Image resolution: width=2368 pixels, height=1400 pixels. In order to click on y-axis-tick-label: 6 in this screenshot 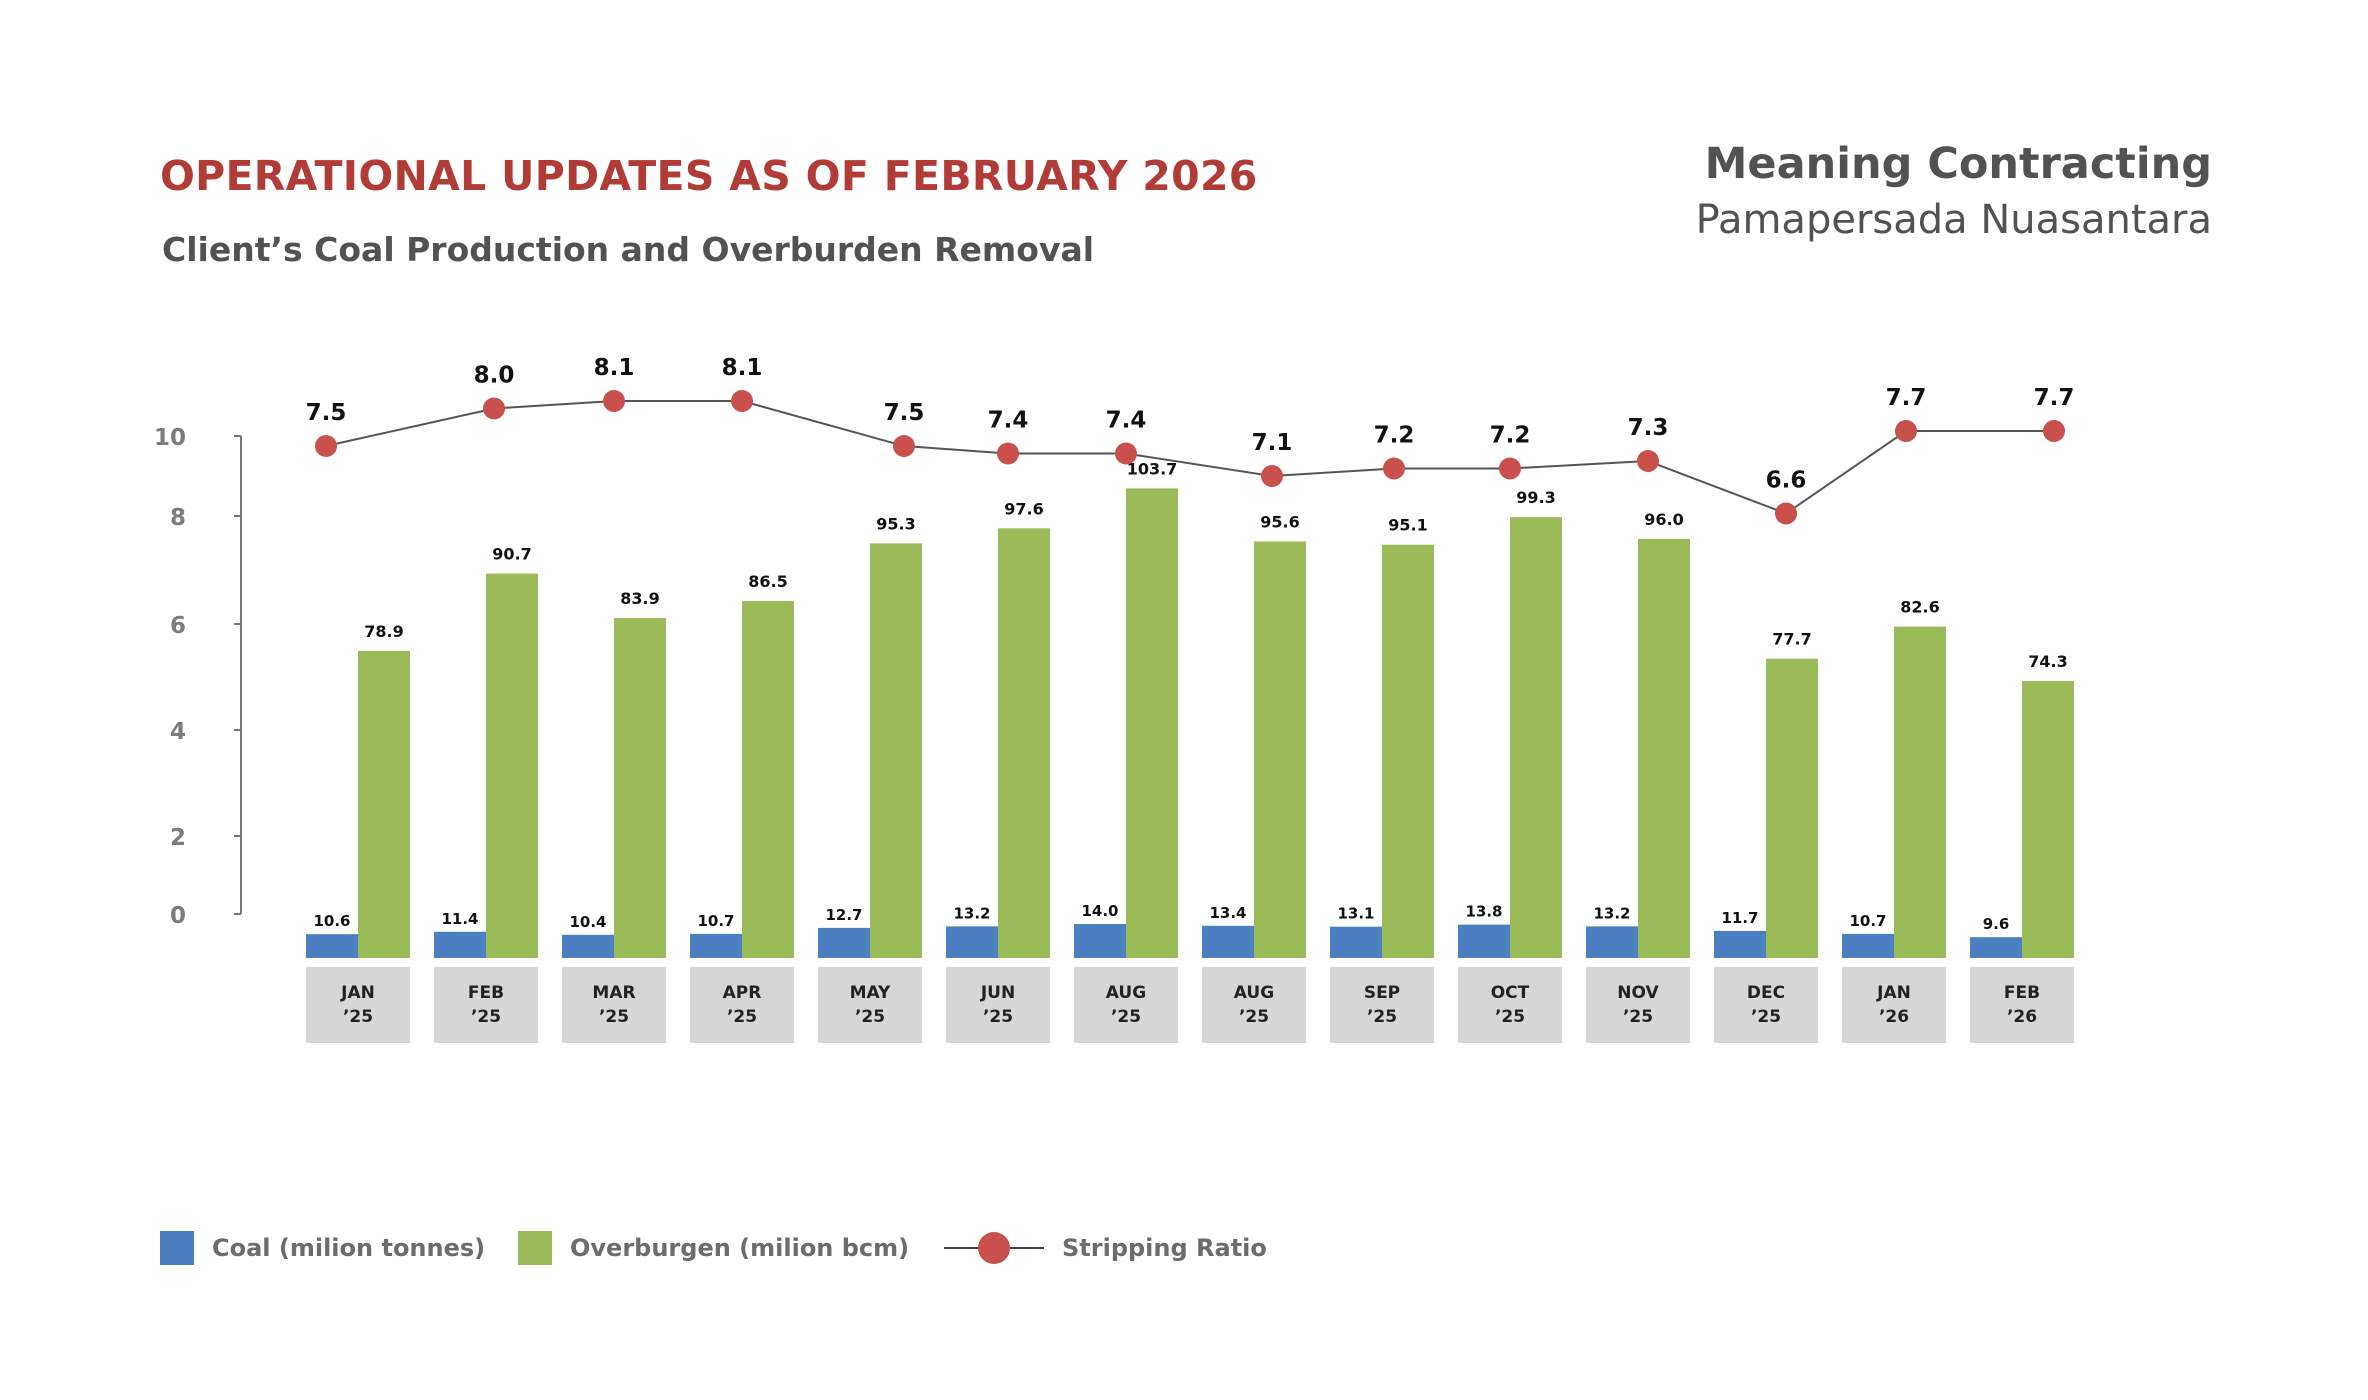, I will do `click(178, 626)`.